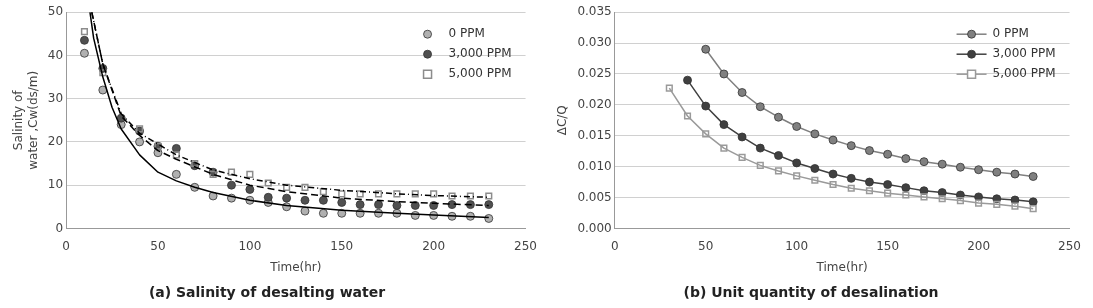 Image resolution: width=1093 pixels, height=308 pixels. Describe the element at coordinates (562, 120) in the screenshot. I see `y-axis-title: ΔC/Q` at that location.